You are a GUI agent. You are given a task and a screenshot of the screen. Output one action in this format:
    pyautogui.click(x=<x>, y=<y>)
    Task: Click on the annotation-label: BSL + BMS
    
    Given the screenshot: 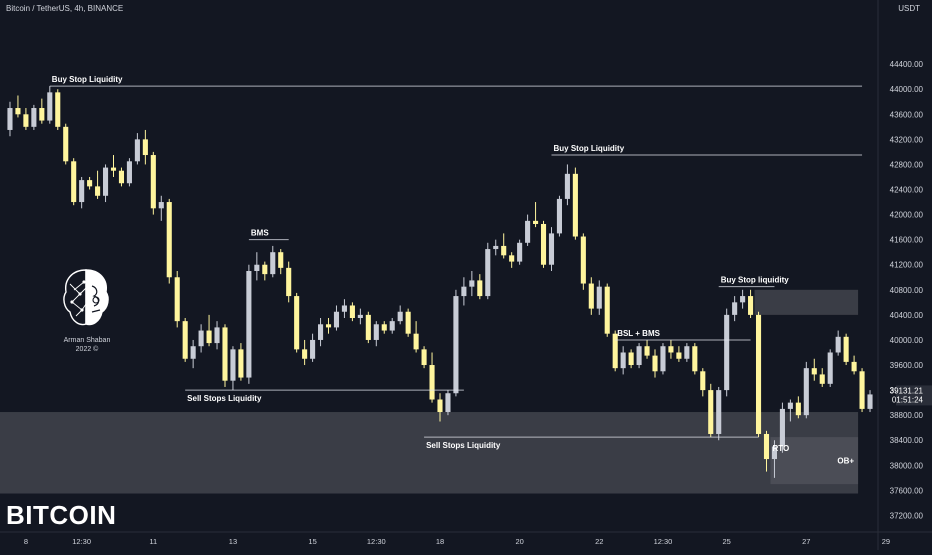 What is the action you would take?
    pyautogui.click(x=638, y=333)
    